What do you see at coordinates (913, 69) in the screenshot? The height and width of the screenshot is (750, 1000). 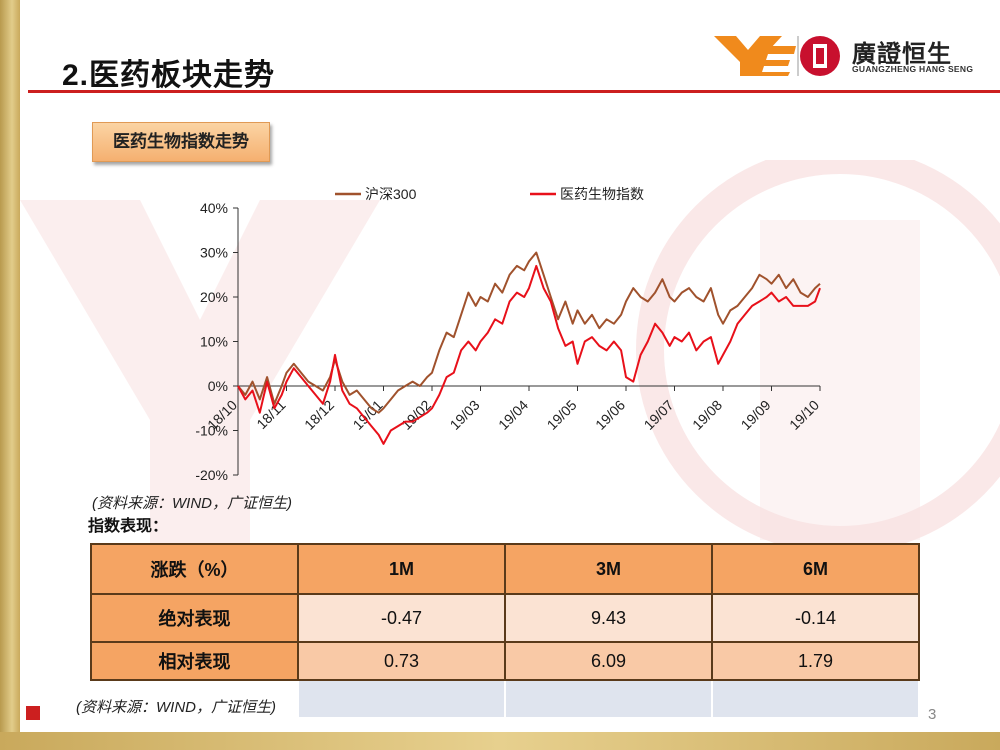 I see `logo-brand-en: GUANGZHENG HANG SENG` at bounding box center [913, 69].